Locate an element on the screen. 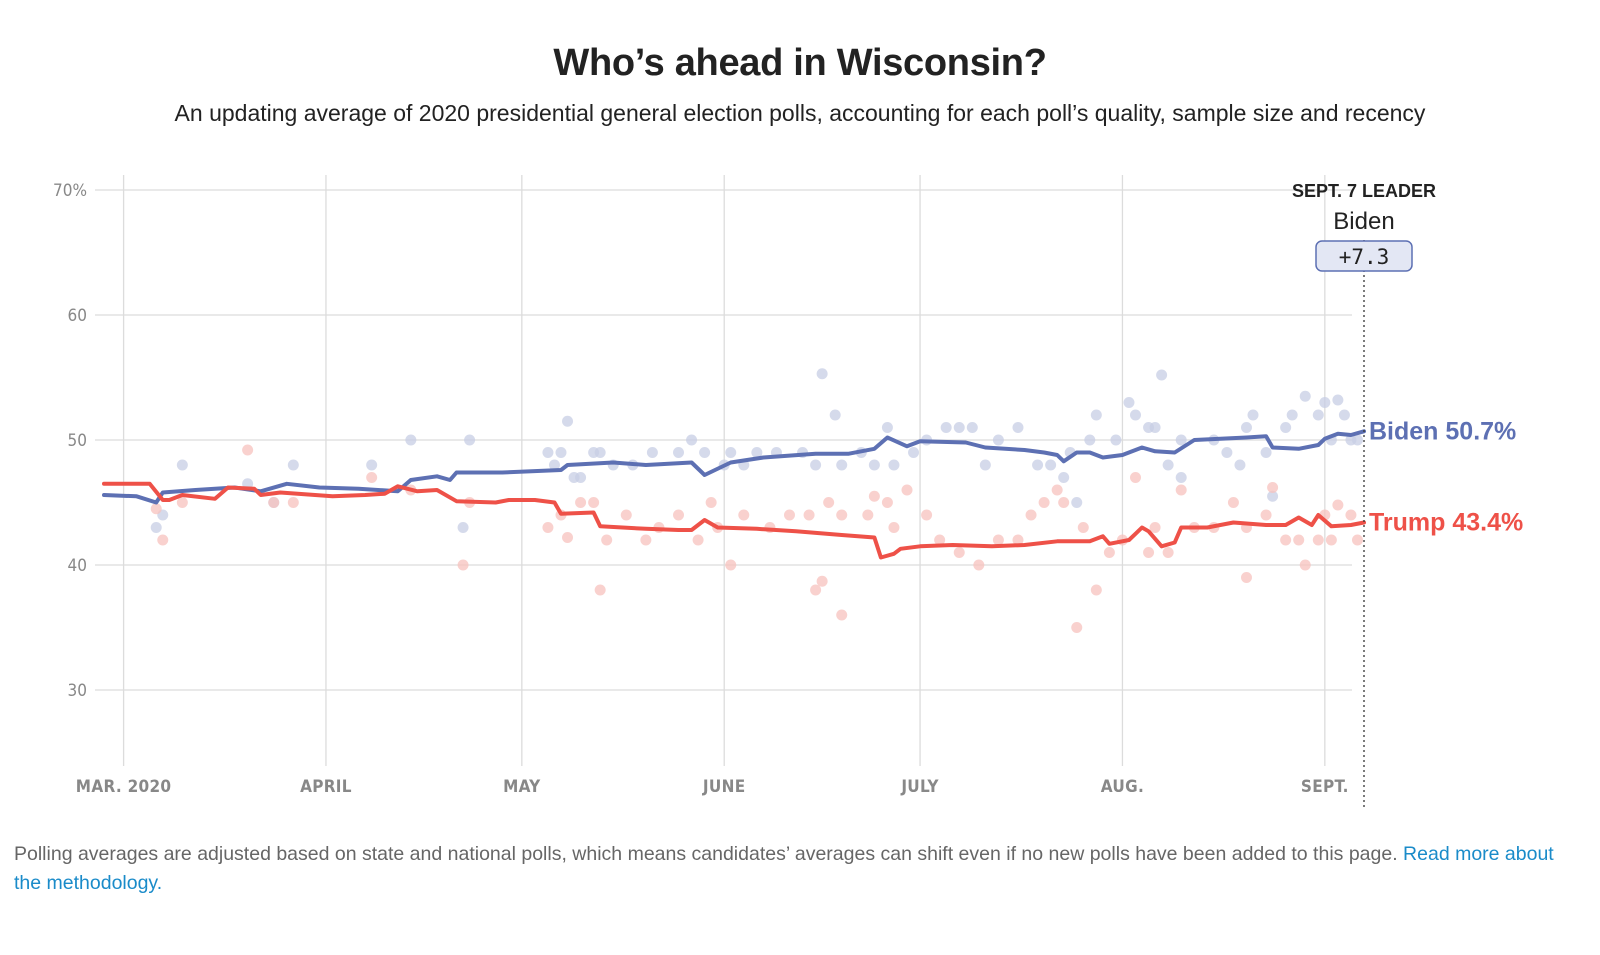  x-tick-label: MAY is located at coordinates (522, 787).